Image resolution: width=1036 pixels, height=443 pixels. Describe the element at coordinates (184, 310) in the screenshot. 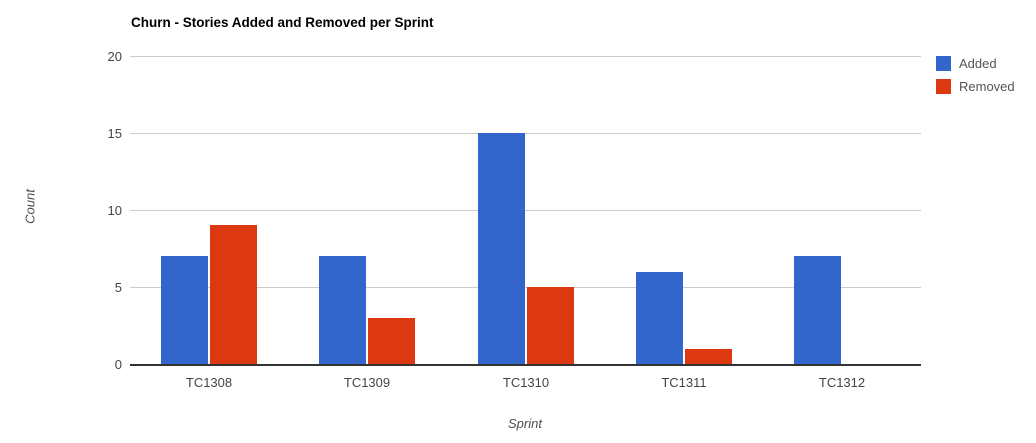

I see `bar-added-TC1308` at that location.